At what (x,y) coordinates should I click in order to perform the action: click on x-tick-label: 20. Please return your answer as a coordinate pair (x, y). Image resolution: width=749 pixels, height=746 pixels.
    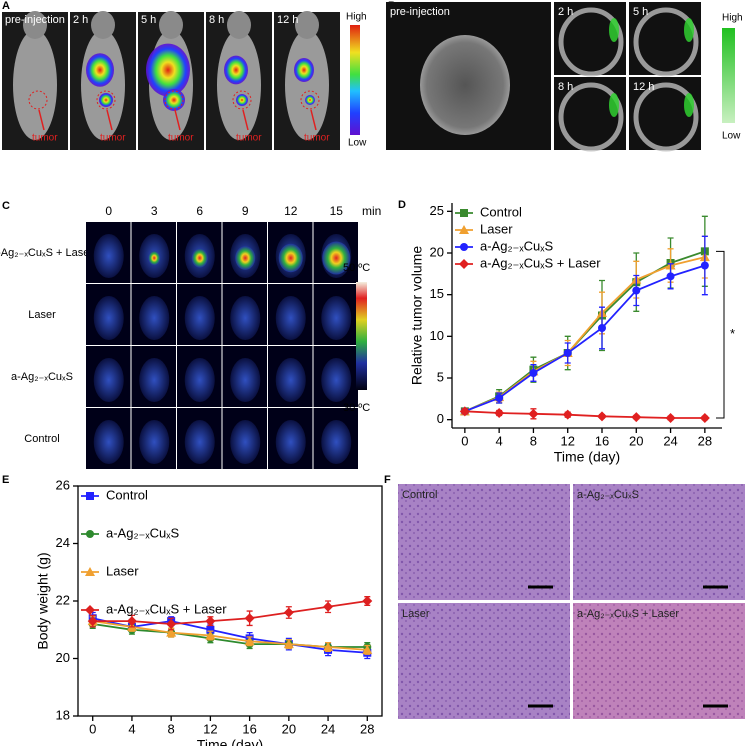
    Looking at the image, I should click on (636, 440).